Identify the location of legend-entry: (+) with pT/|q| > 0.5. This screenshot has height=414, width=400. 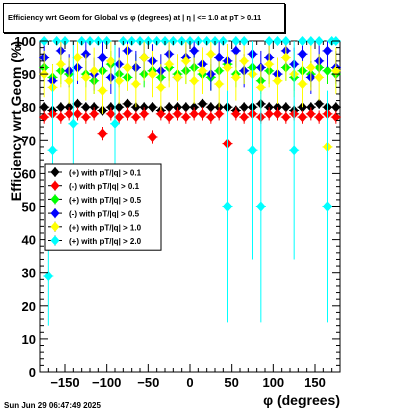
(105, 200).